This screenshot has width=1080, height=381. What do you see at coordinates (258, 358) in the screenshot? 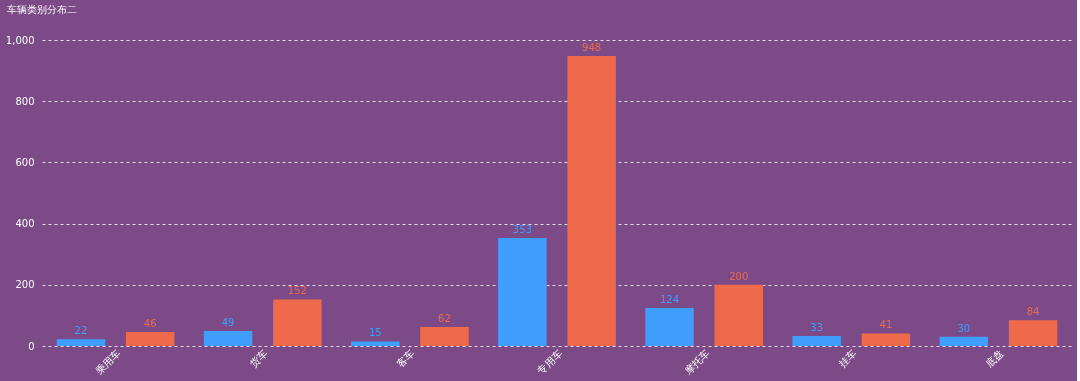
I see `x-tick-label: 货车` at bounding box center [258, 358].